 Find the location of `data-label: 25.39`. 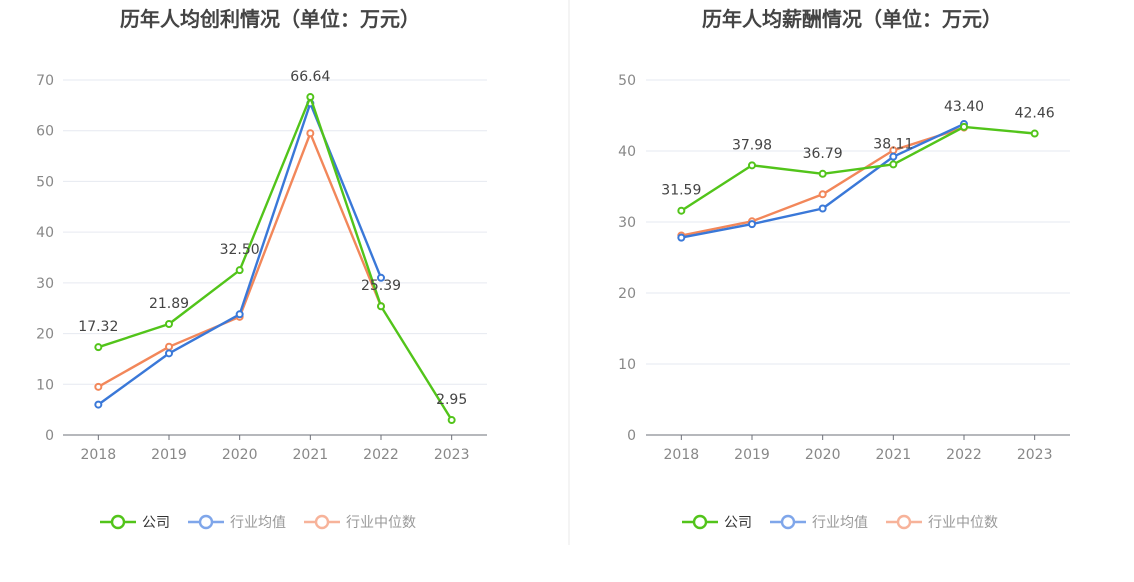

data-label: 25.39 is located at coordinates (381, 286).